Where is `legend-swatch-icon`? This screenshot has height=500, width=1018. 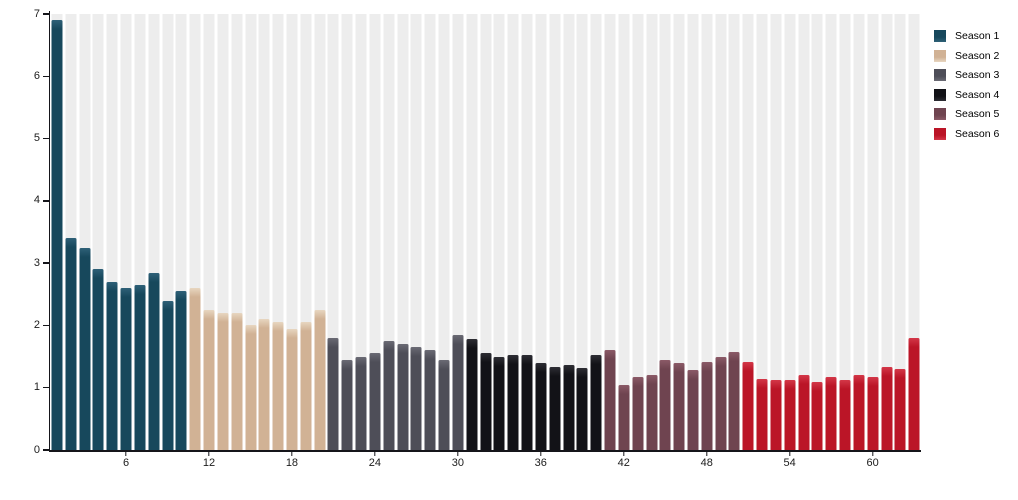
legend-swatch-icon is located at coordinates (940, 114).